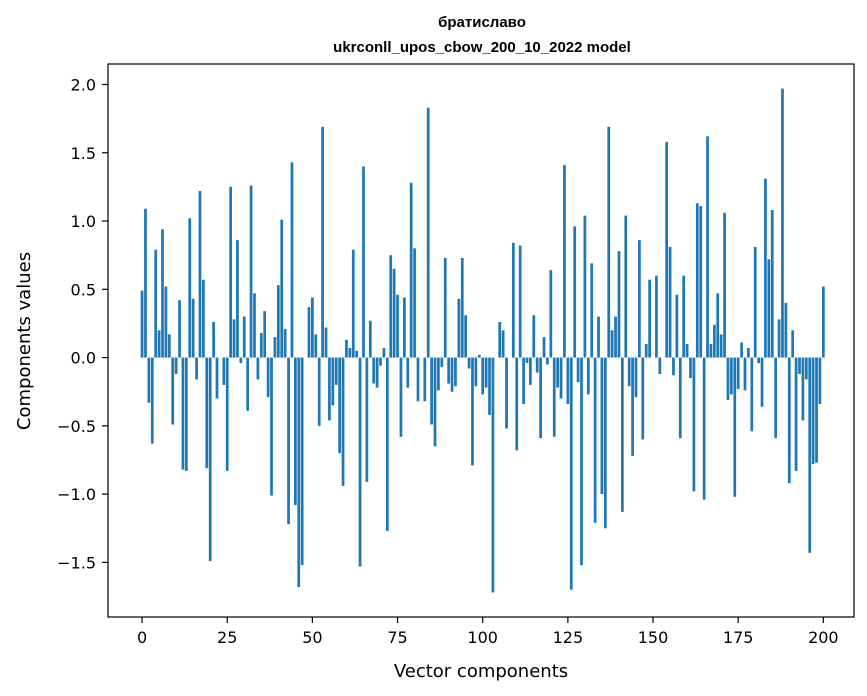  Describe the element at coordinates (142, 637) in the screenshot. I see `x-tick-label: 0` at that location.